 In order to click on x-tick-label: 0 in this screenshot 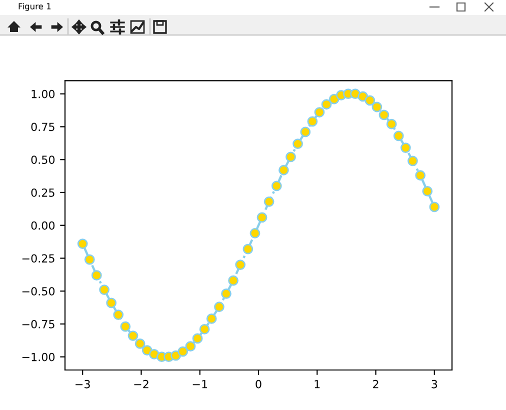, I will do `click(259, 384)`.